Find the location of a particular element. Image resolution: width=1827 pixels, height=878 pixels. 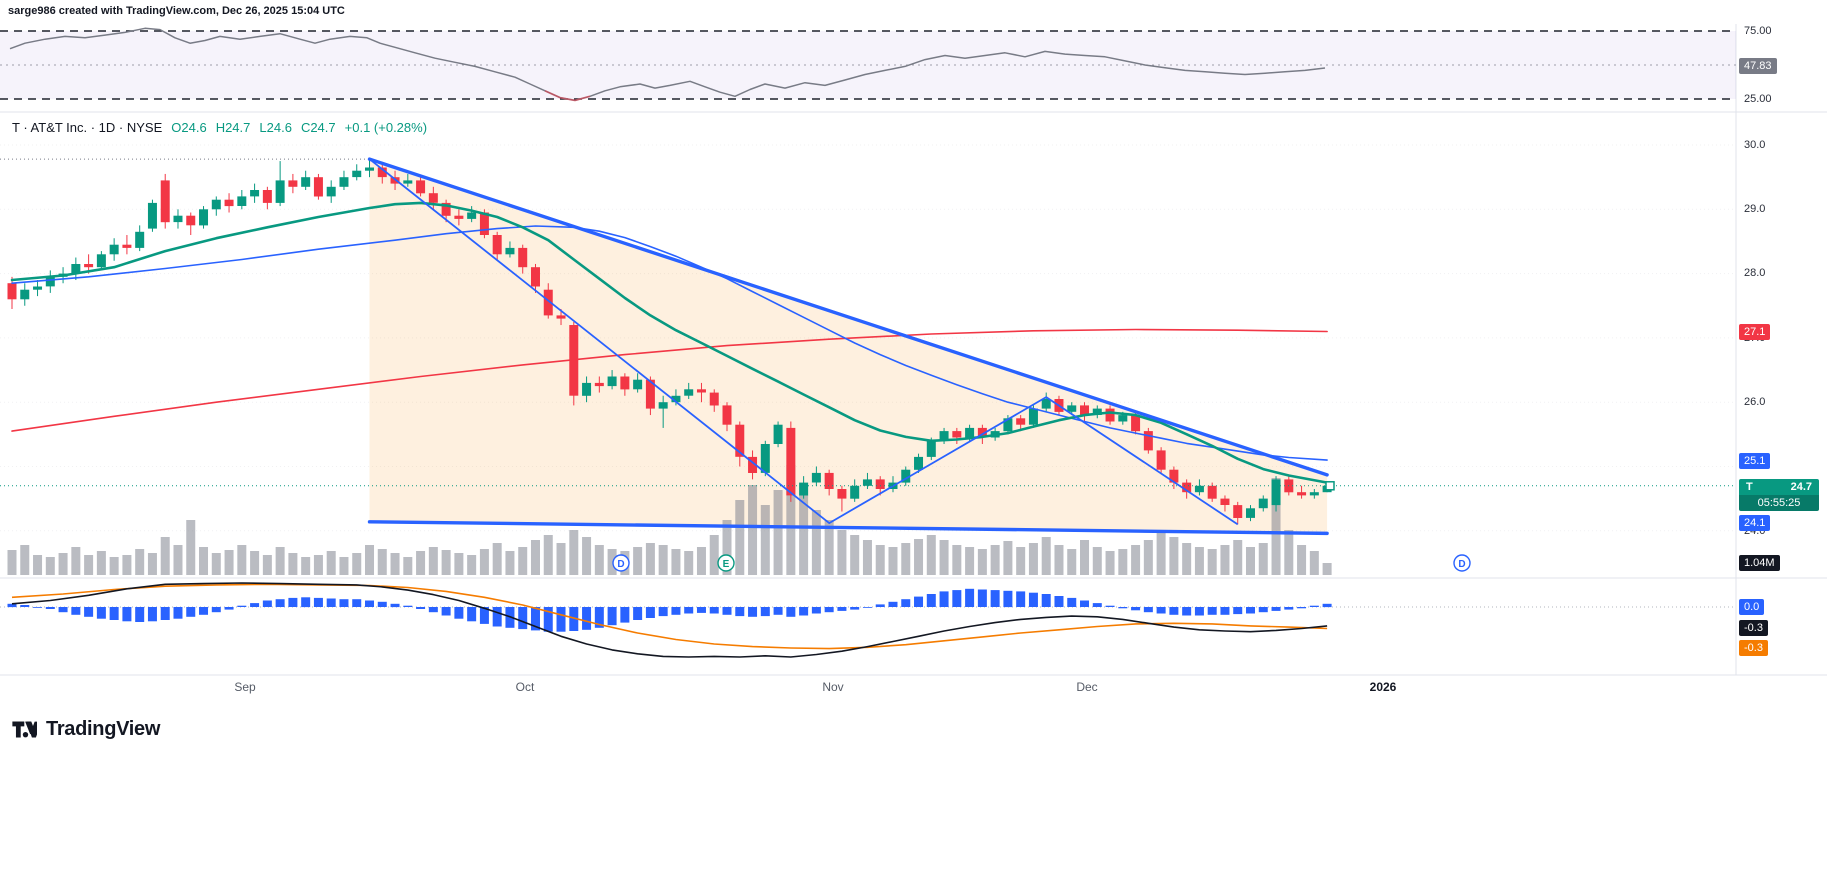

symbol-letter: T is located at coordinates (1749, 487).